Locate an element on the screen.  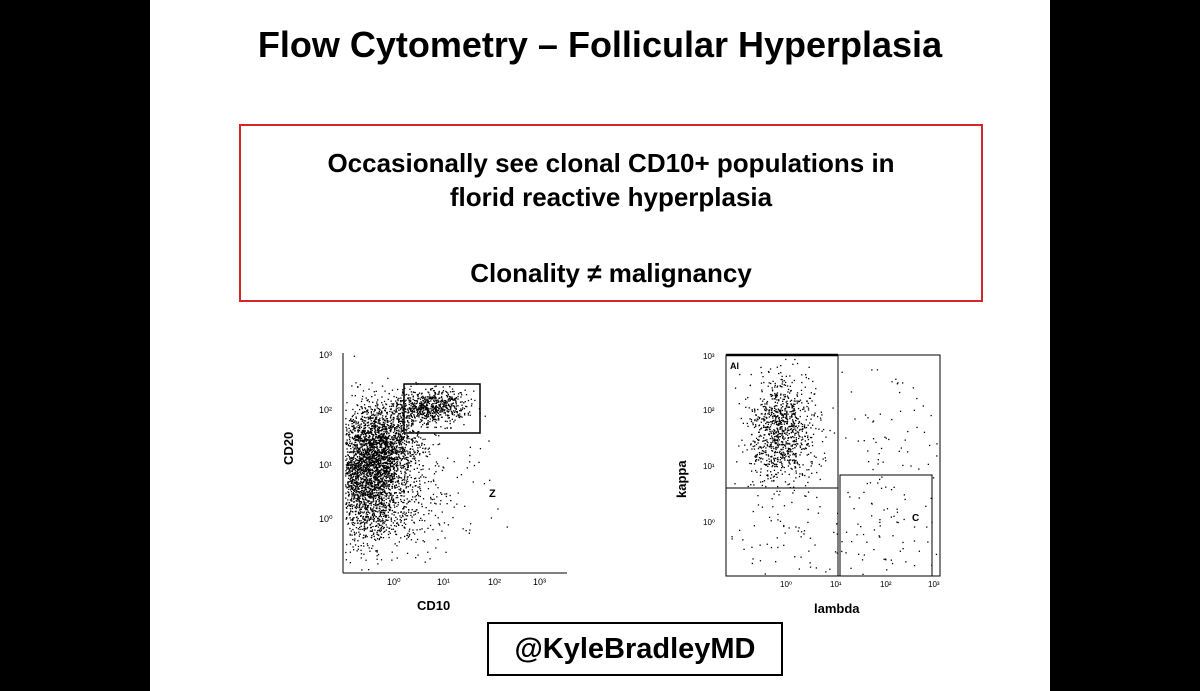
cd20-cd10-plot-svg: 10³ 10² 10¹ 10⁰ 10⁰ 10¹ 10² 10³ Z is located at coordinates (443, 468).